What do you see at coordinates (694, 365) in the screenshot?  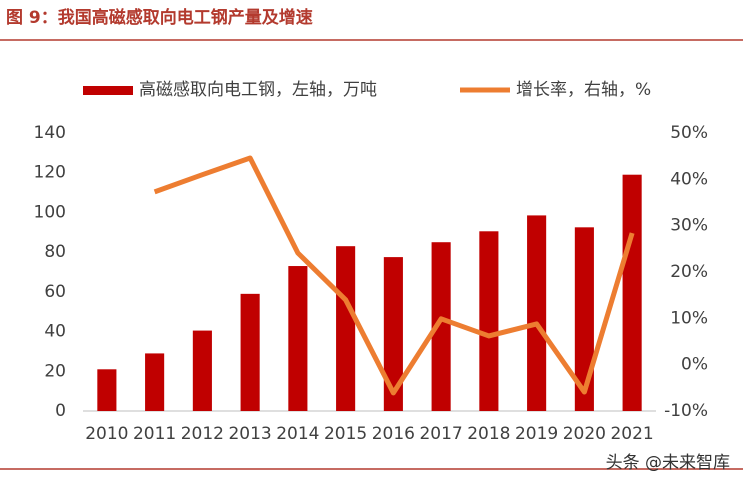 I see `y2-tick-label: 0%` at bounding box center [694, 365].